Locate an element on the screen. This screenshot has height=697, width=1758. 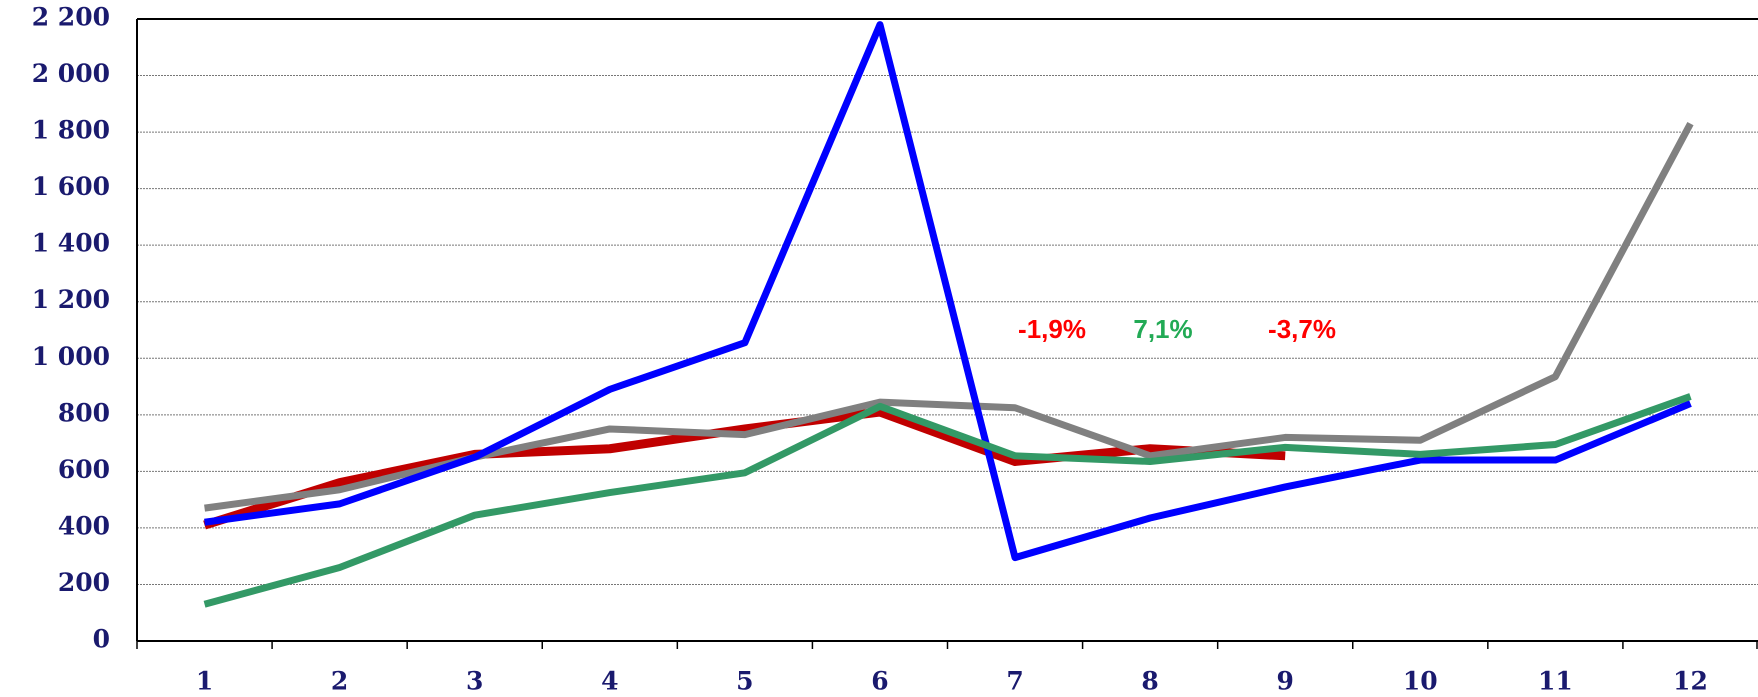
x-tick-label: 9 is located at coordinates (1285, 681).